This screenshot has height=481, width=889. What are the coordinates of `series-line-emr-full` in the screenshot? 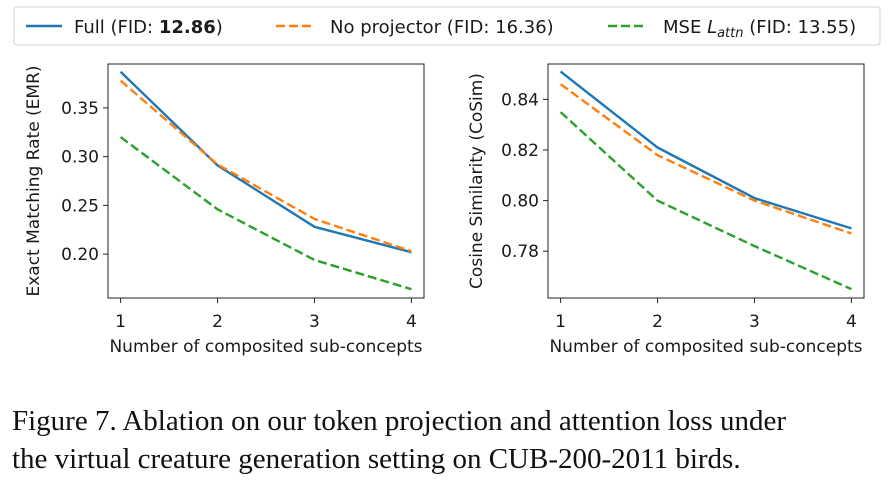 It's located at (265, 162).